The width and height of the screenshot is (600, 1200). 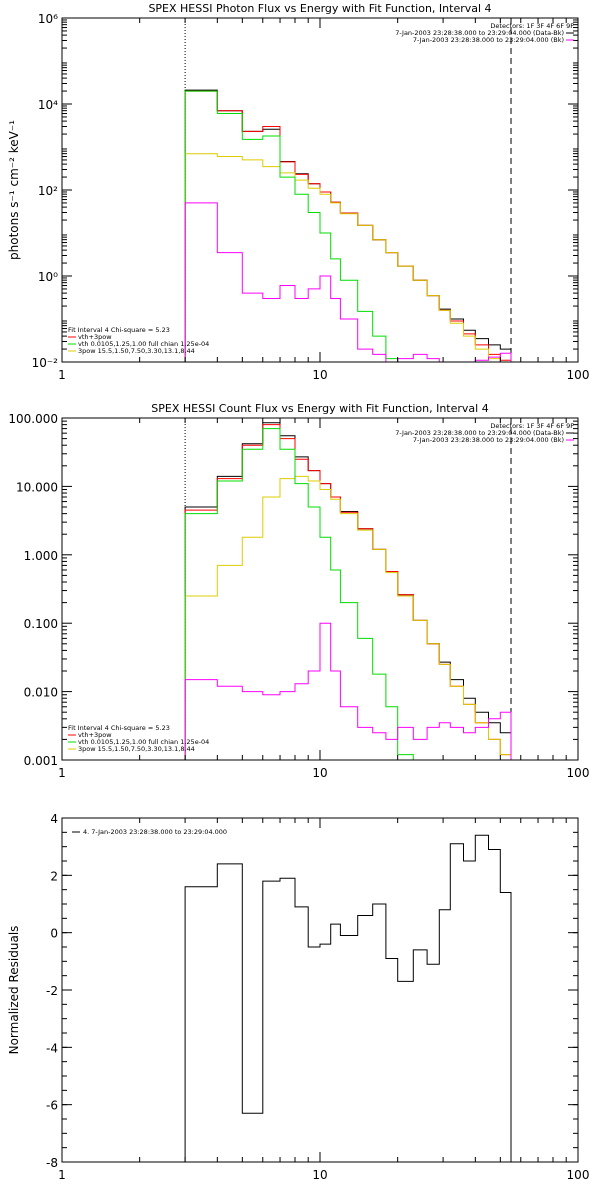 I want to click on y-tick-label: -2, so click(x=52, y=991).